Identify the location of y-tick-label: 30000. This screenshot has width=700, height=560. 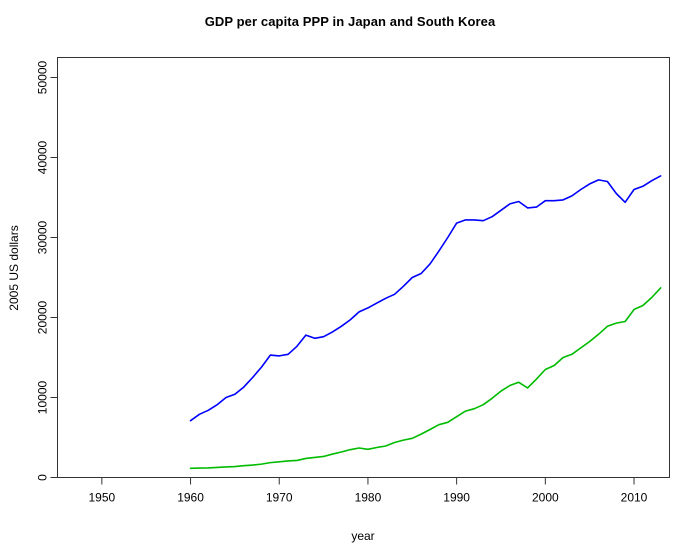
(43, 237).